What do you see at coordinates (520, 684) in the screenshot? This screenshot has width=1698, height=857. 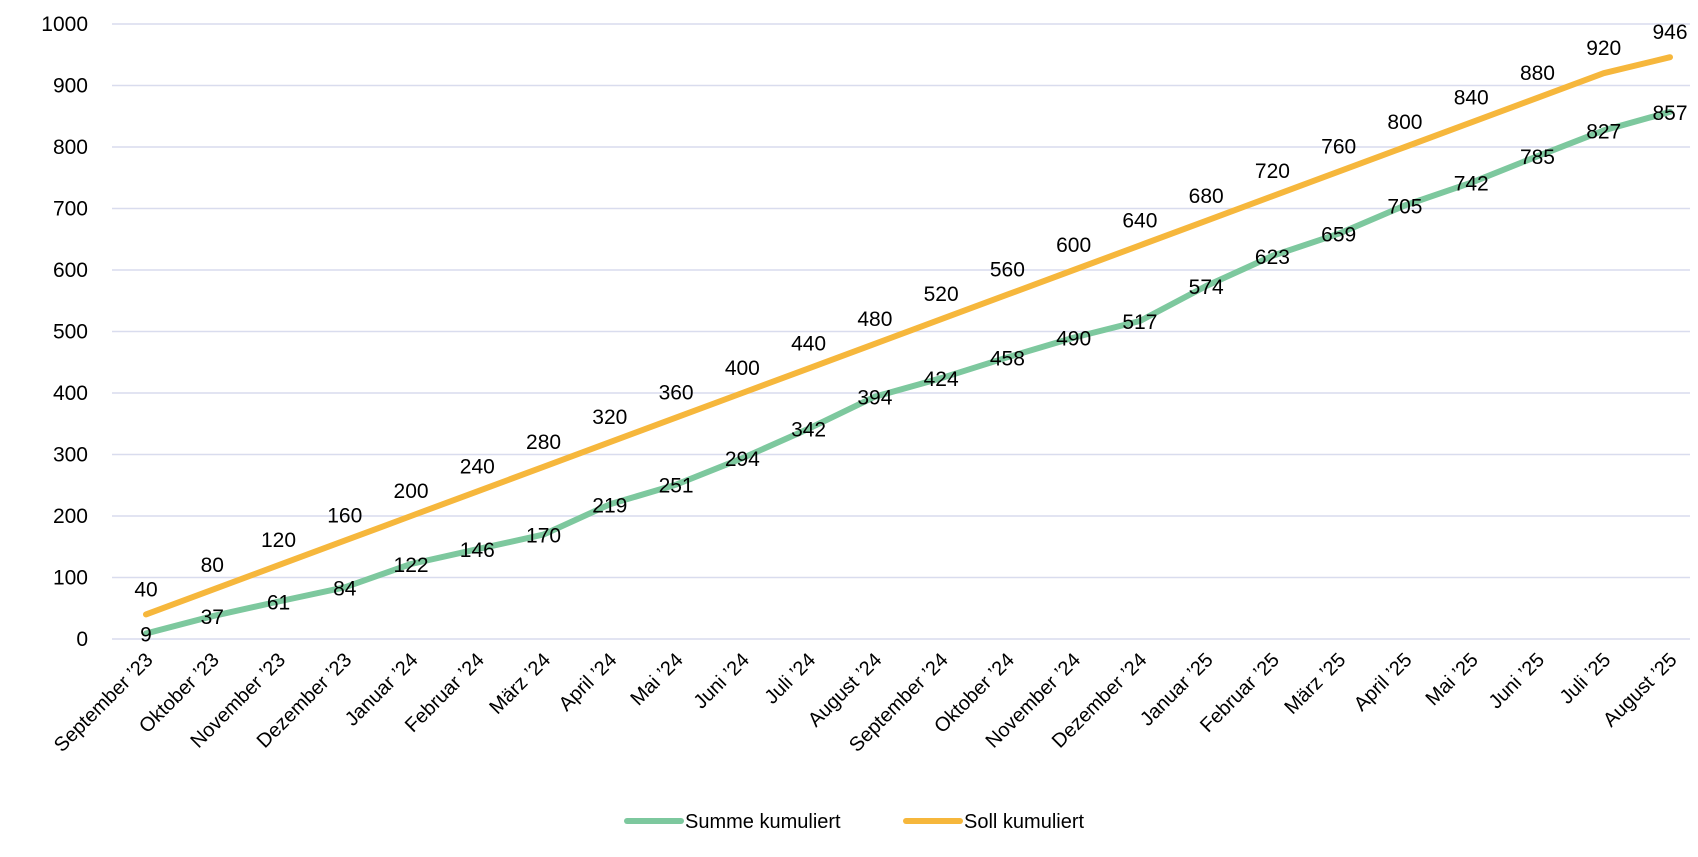 I see `x-tick-label: März ’24` at bounding box center [520, 684].